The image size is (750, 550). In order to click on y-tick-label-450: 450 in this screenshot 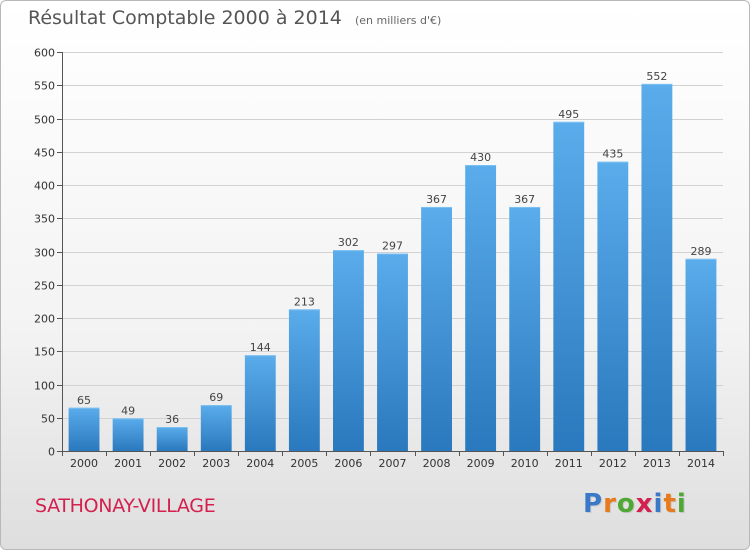, I will do `click(44, 153)`.